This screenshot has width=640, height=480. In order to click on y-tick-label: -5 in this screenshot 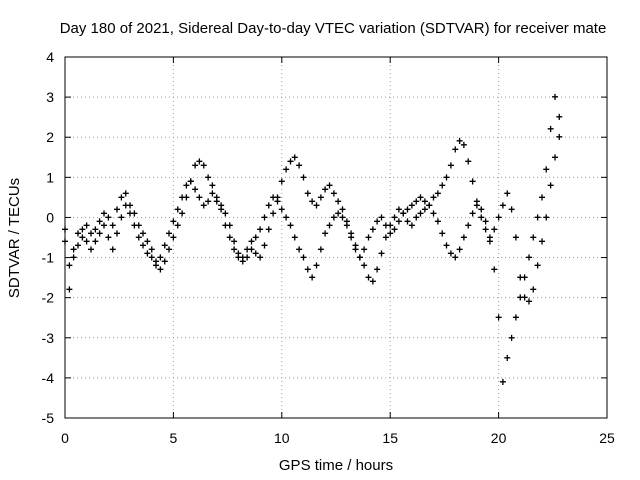, I will do `click(48, 418)`.